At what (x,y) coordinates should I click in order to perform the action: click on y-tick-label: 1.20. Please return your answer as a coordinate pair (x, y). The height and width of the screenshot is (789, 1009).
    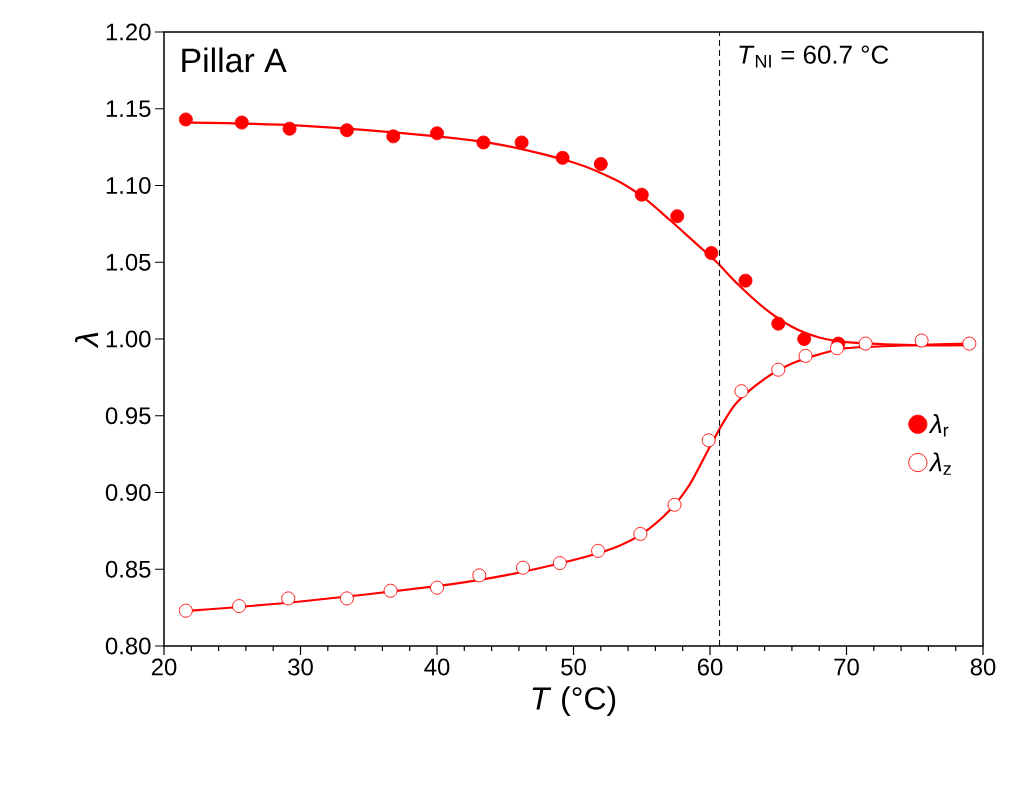
    Looking at the image, I should click on (128, 32).